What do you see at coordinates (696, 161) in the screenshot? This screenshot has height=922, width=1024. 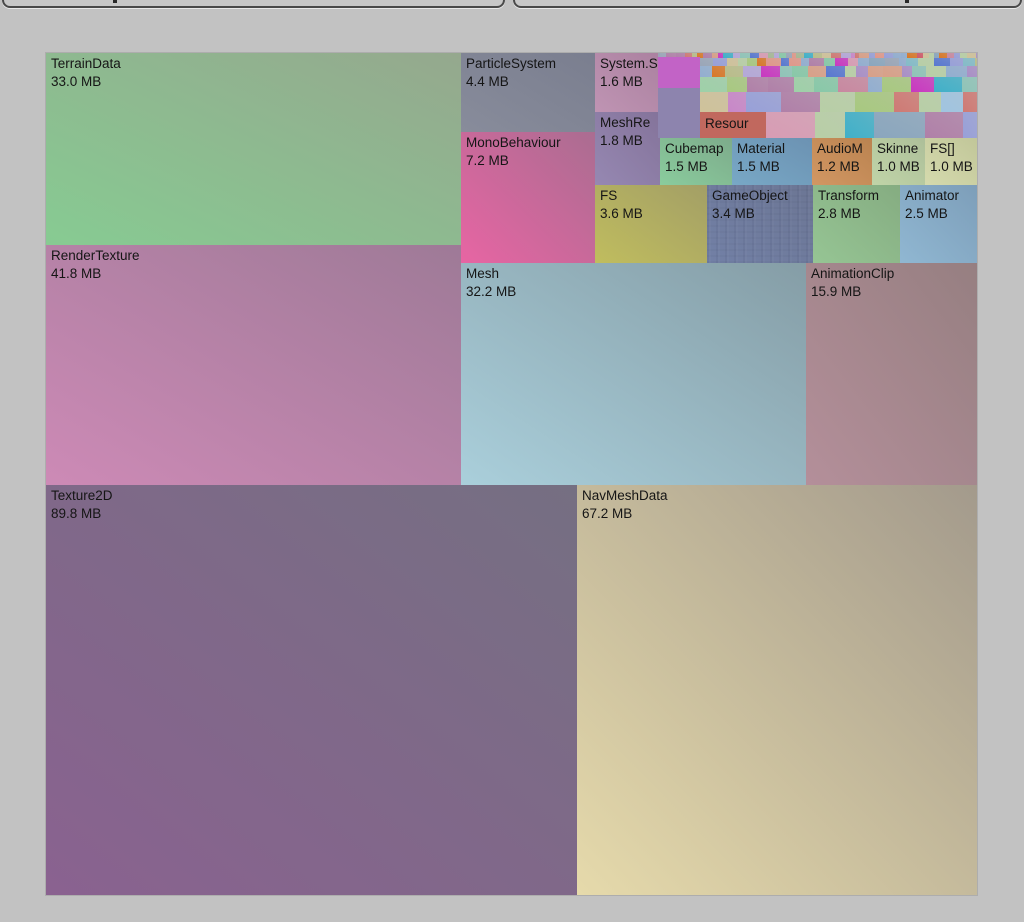 I see `treemap-block-cubemap: Cubemap 1.5 MB` at bounding box center [696, 161].